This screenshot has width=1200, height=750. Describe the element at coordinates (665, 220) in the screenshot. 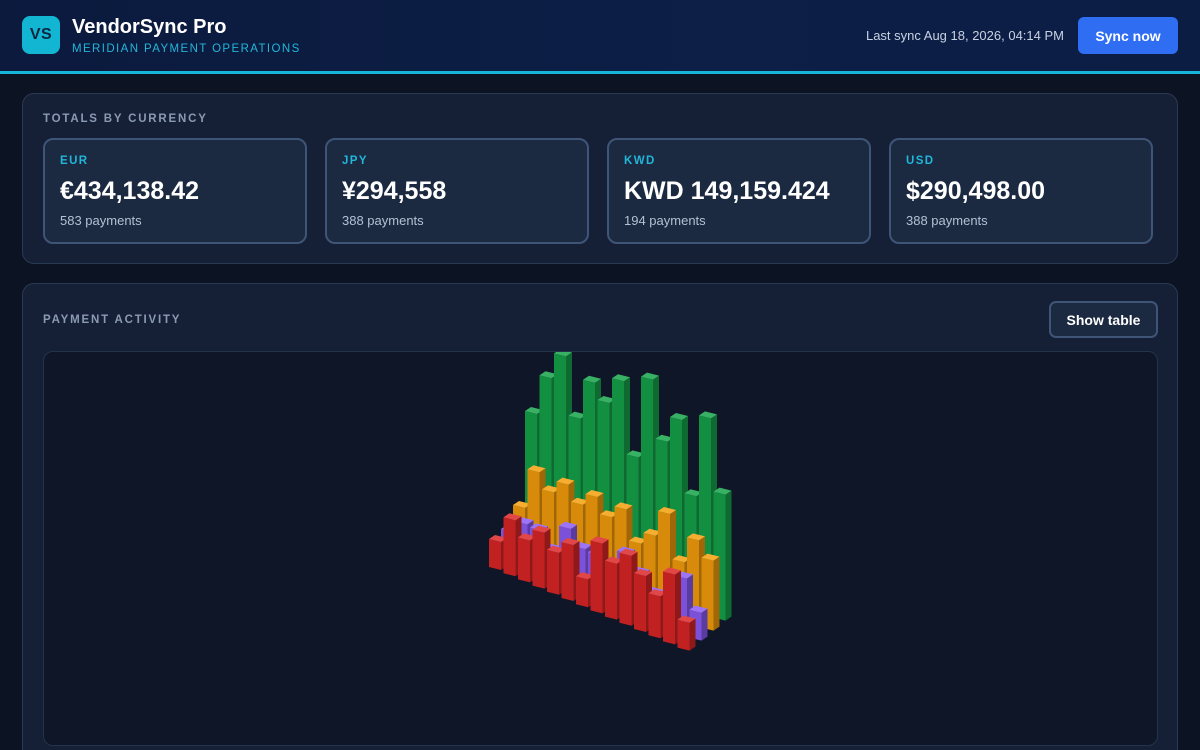

I see `payment-count: 194 payments` at that location.